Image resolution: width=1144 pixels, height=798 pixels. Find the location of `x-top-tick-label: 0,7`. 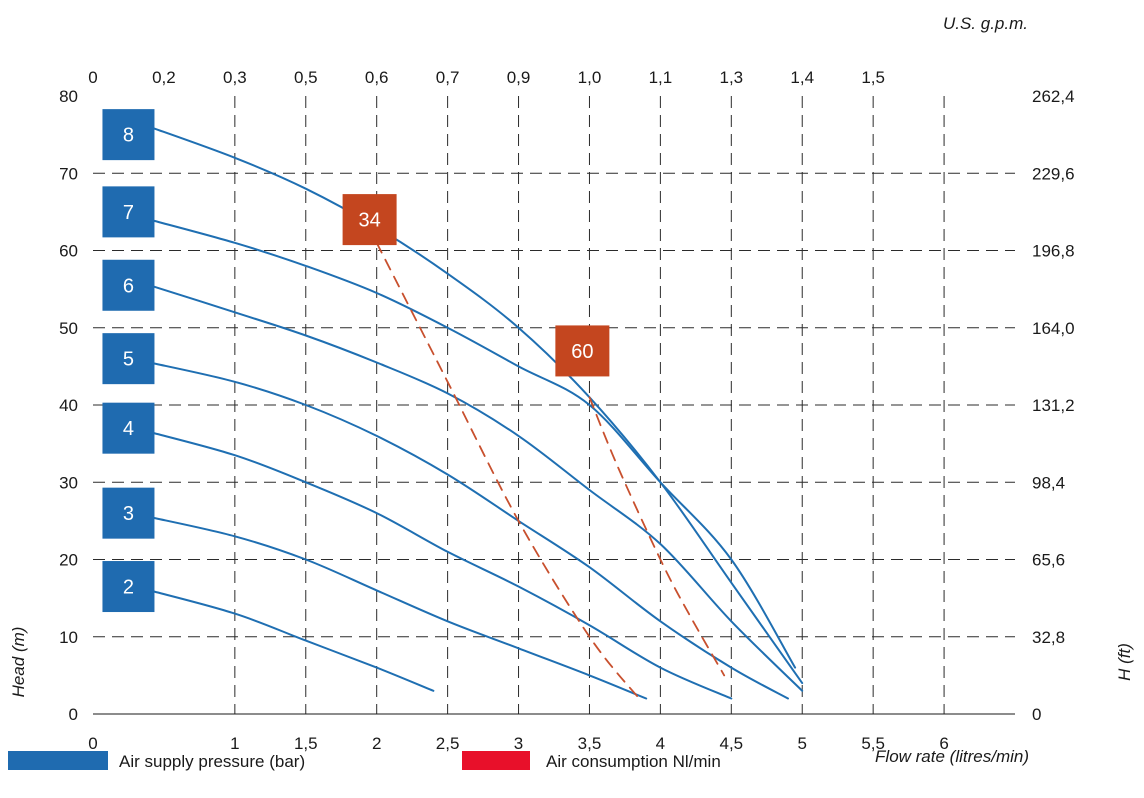

x-top-tick-label: 0,7 is located at coordinates (448, 77).